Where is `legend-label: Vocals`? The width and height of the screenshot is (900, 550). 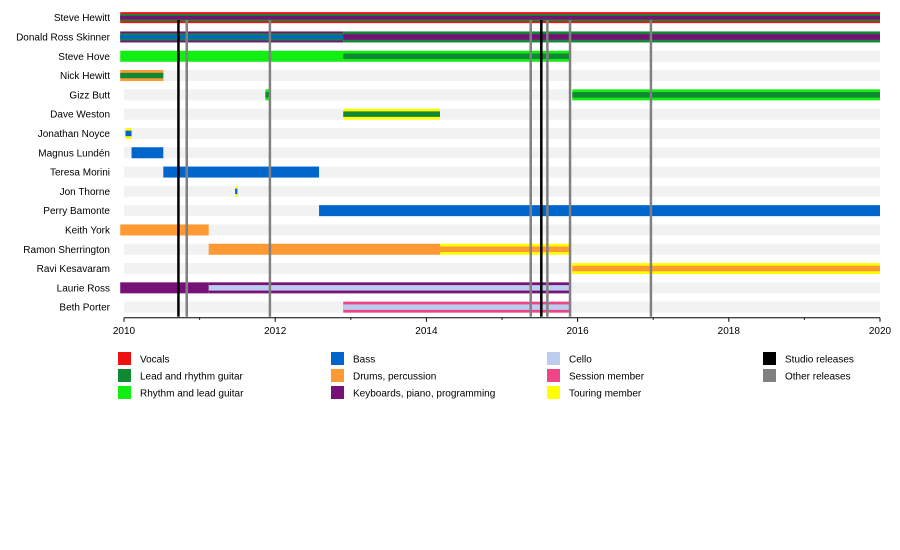 legend-label: Vocals is located at coordinates (154, 360).